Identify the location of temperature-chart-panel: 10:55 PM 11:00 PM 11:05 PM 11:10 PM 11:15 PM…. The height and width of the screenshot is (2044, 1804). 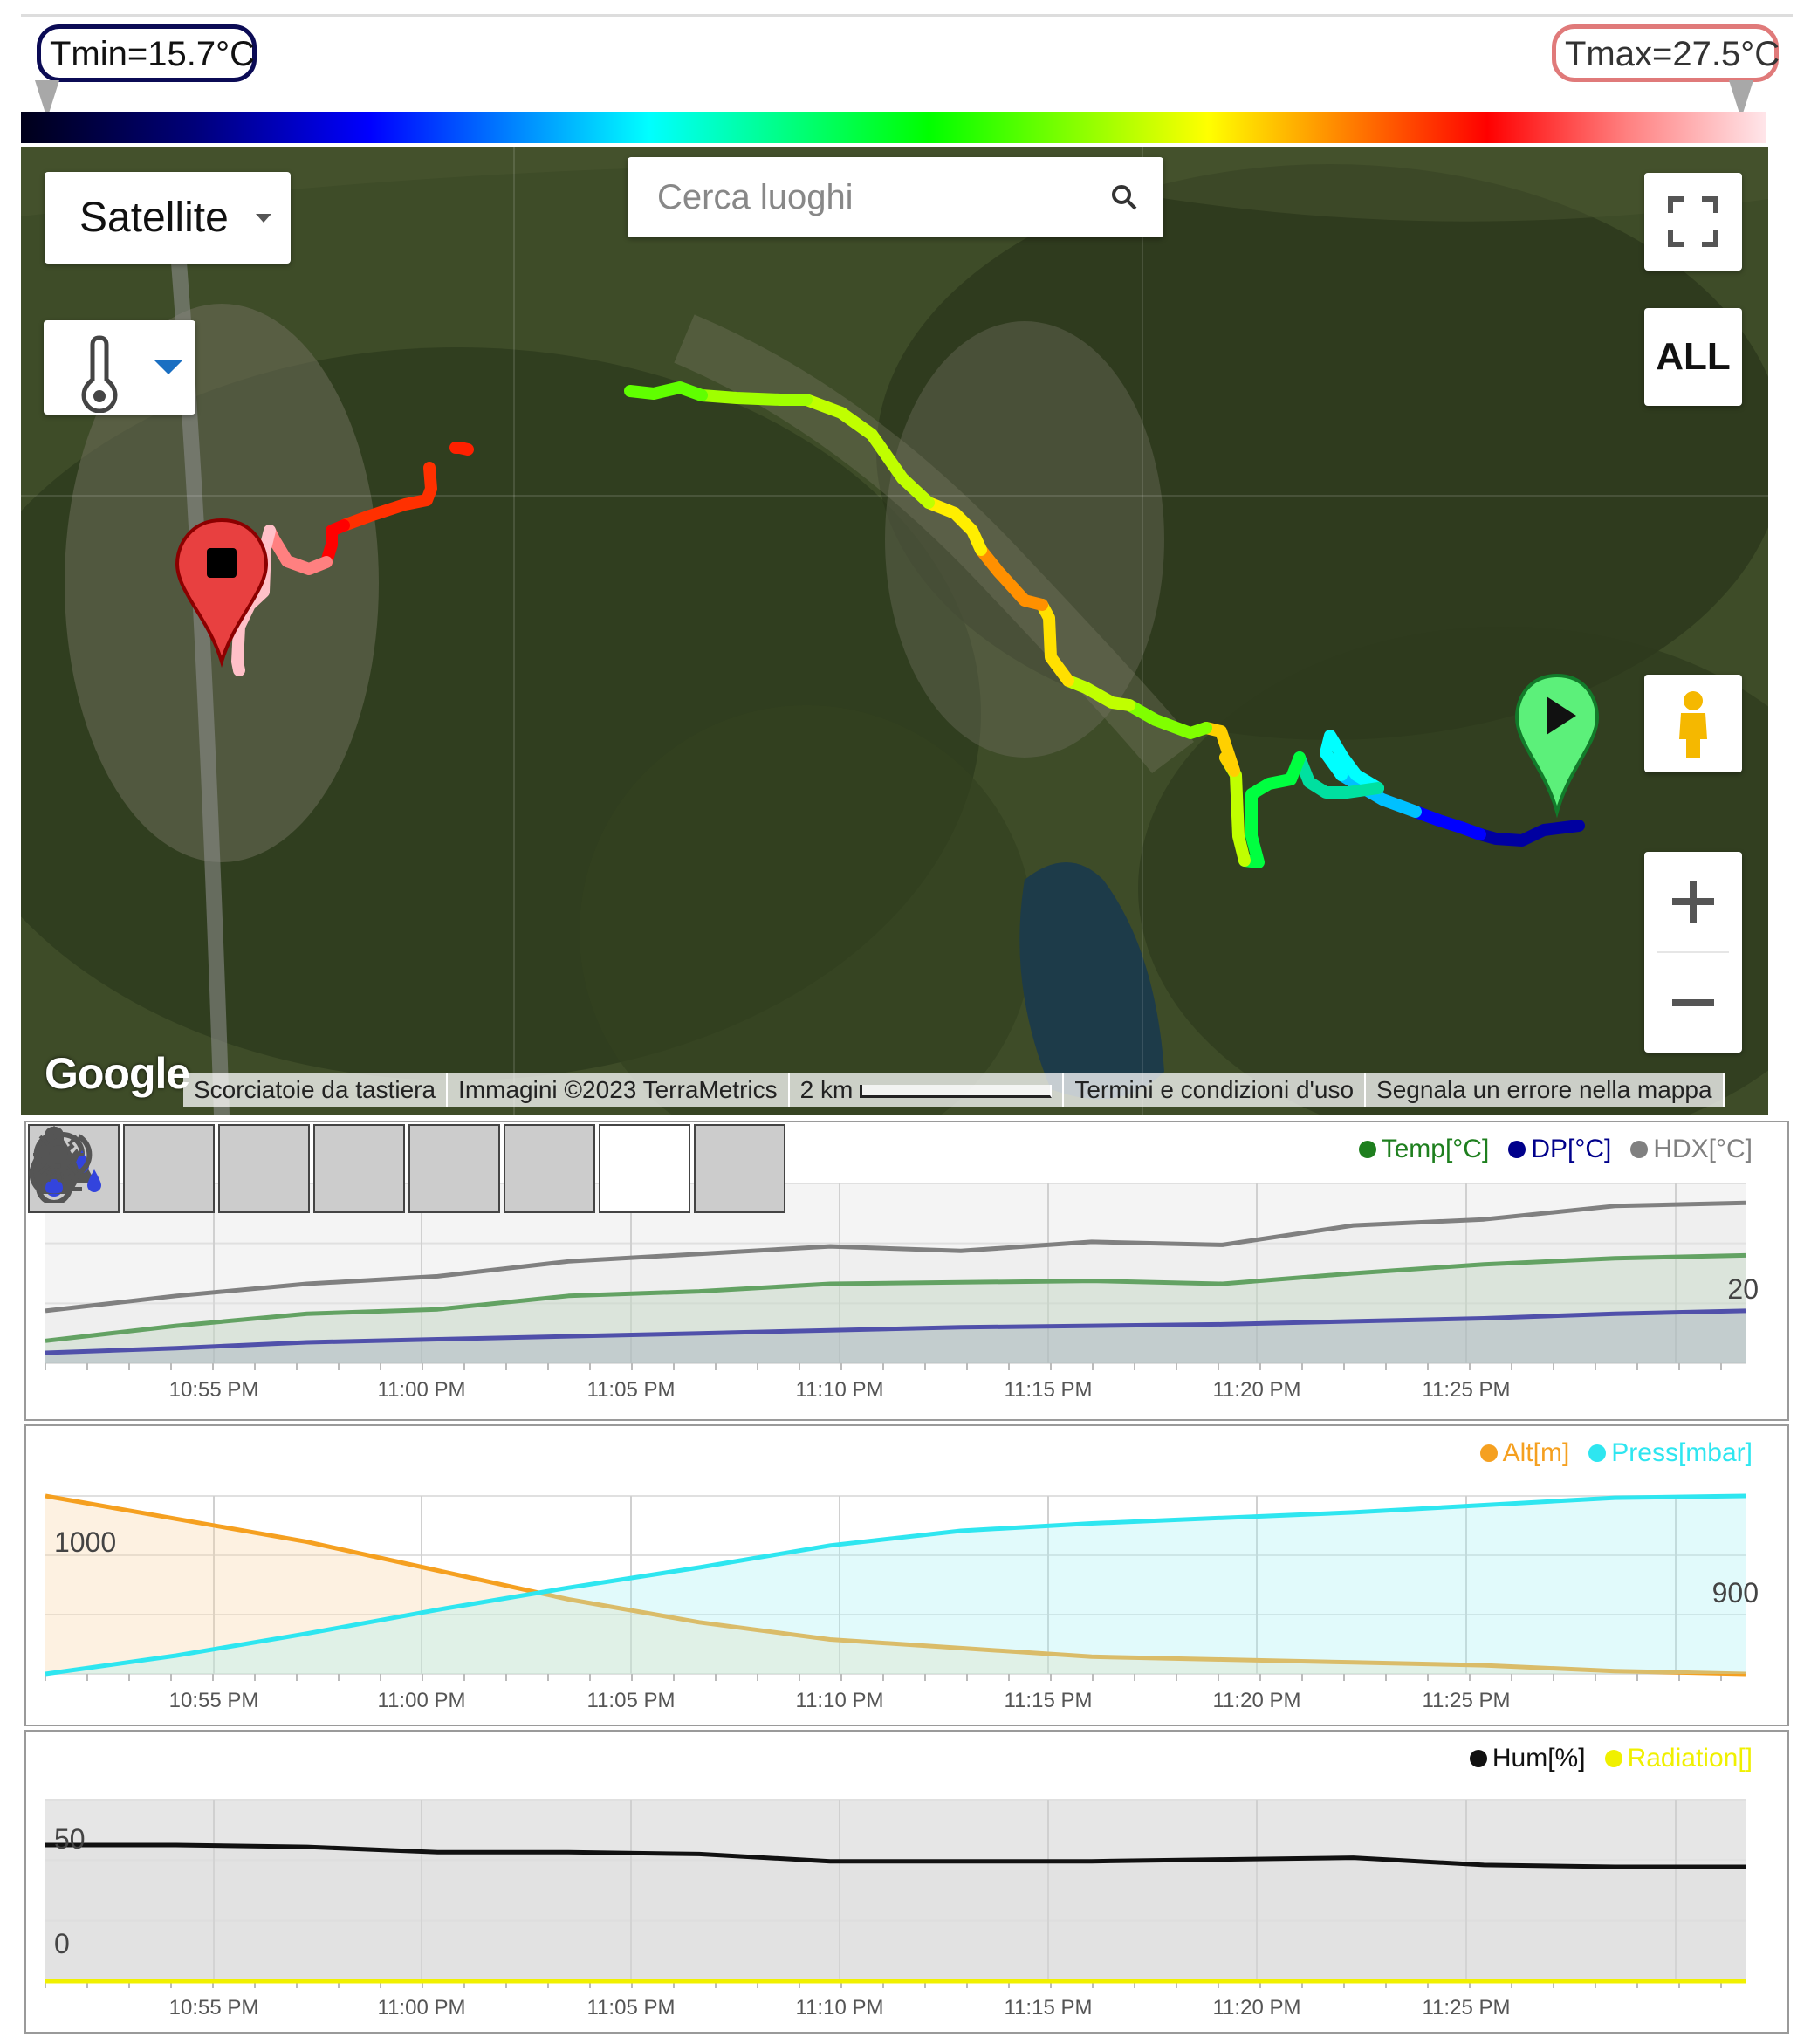
(906, 1271).